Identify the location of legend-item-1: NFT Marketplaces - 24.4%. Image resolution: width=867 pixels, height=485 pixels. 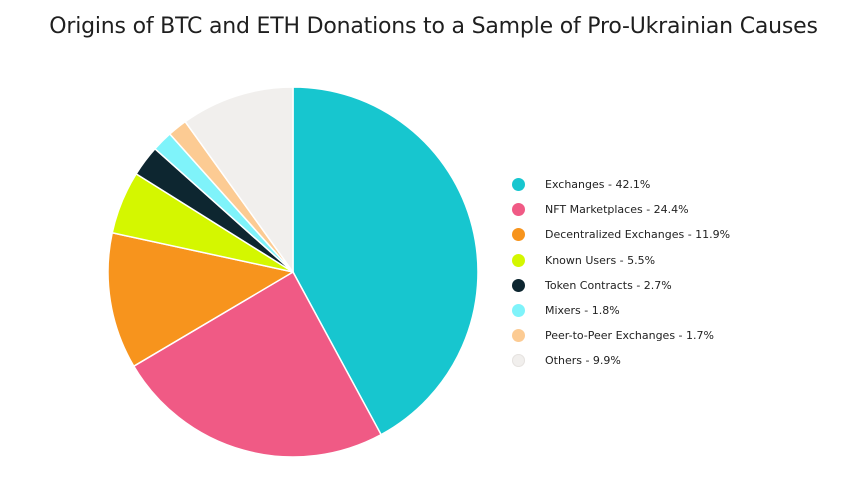
(621, 209).